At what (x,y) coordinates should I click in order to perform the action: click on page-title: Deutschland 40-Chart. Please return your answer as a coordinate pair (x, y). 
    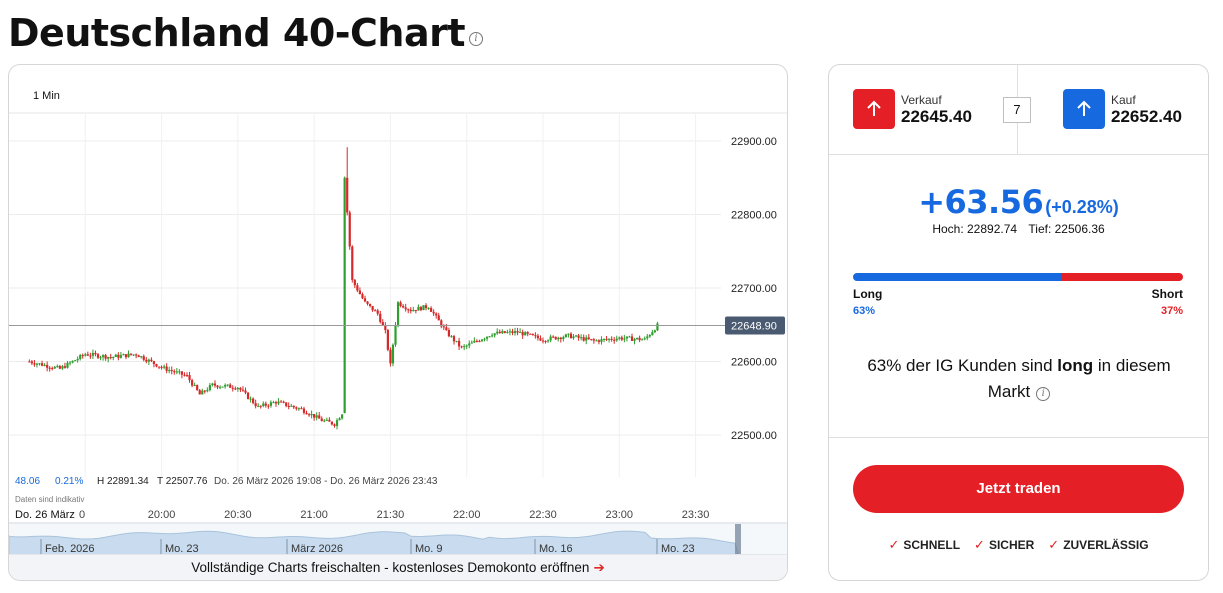
    Looking at the image, I should click on (237, 33).